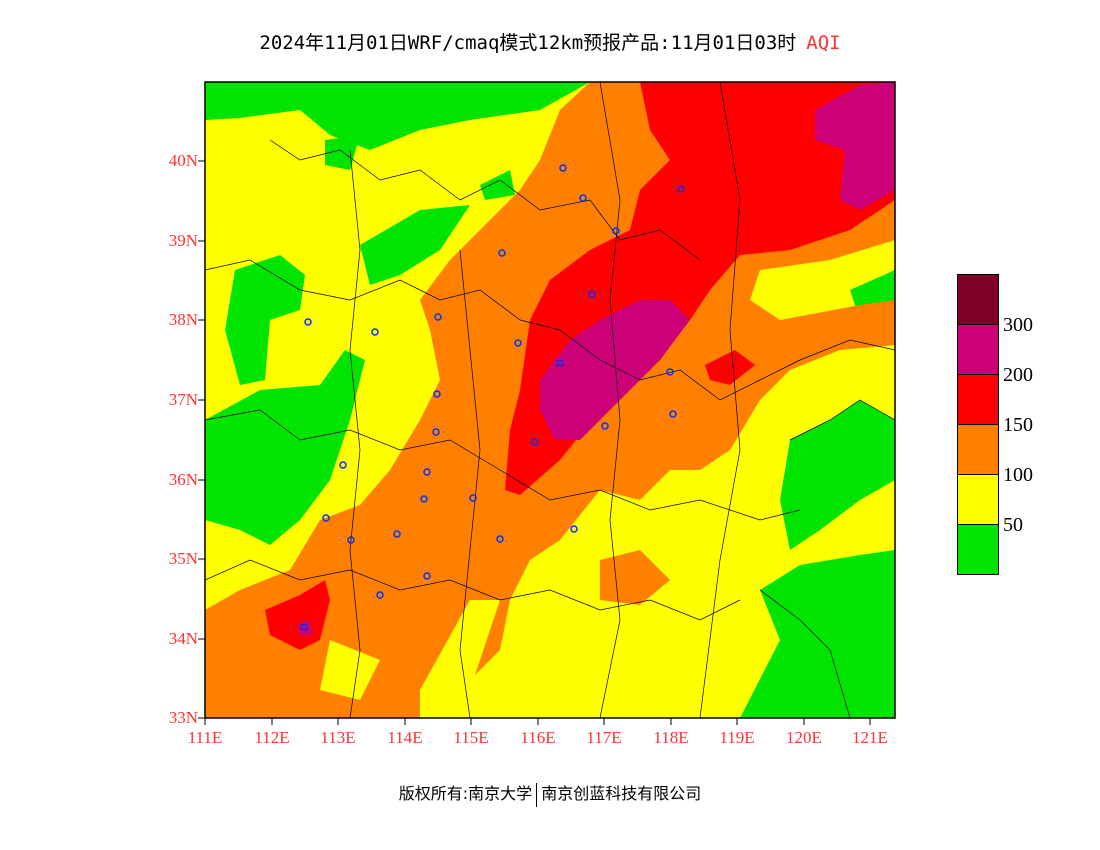 This screenshot has width=1100, height=850. I want to click on legend-label: 300, so click(1018, 325).